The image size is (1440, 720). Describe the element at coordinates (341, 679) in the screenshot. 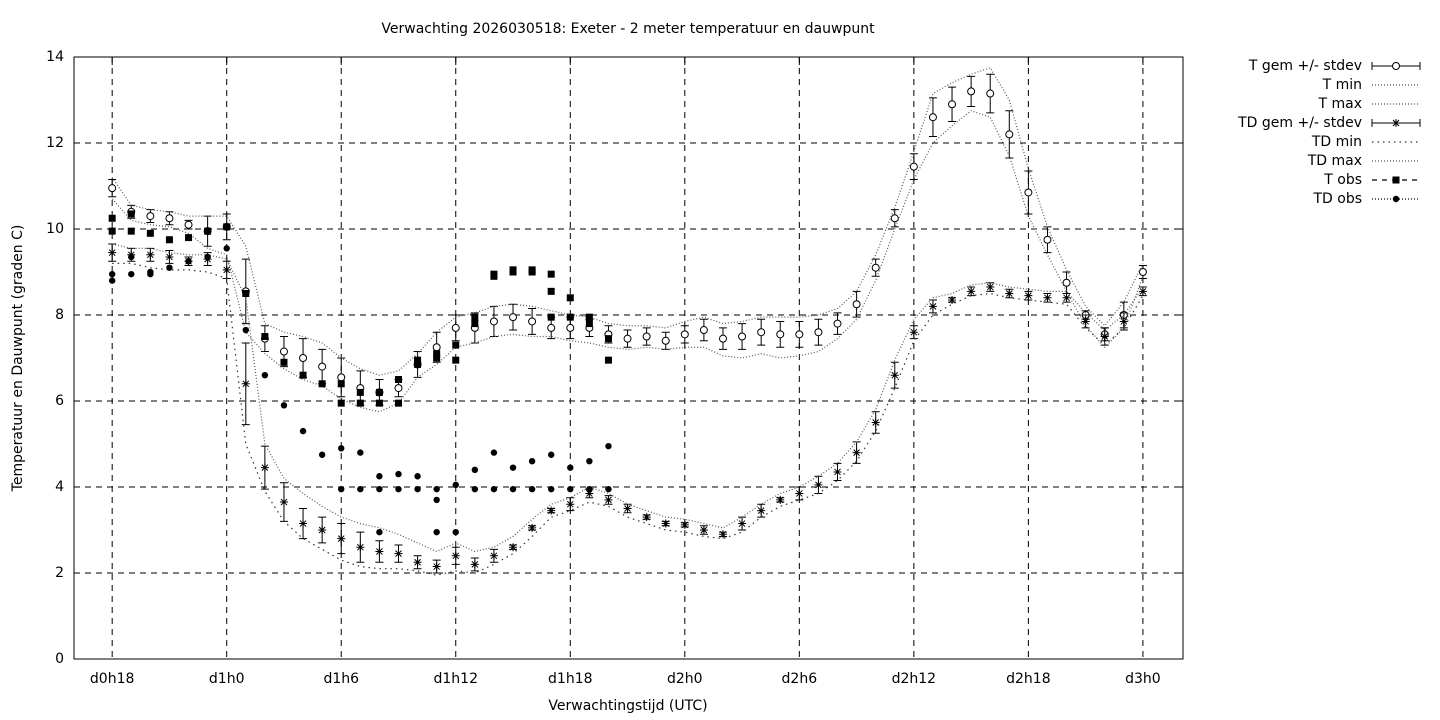

I see `x-tick-label: d1h6` at that location.